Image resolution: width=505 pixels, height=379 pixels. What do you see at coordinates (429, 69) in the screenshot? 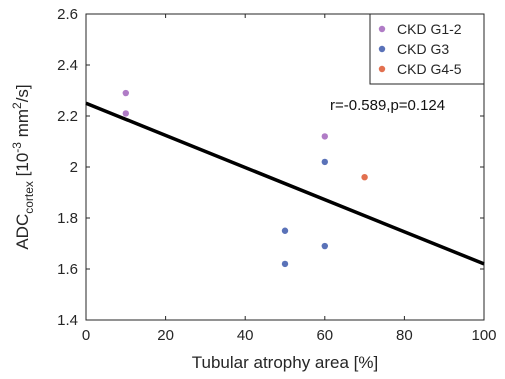
I see `legend-label: CKD G4-5` at bounding box center [429, 69].